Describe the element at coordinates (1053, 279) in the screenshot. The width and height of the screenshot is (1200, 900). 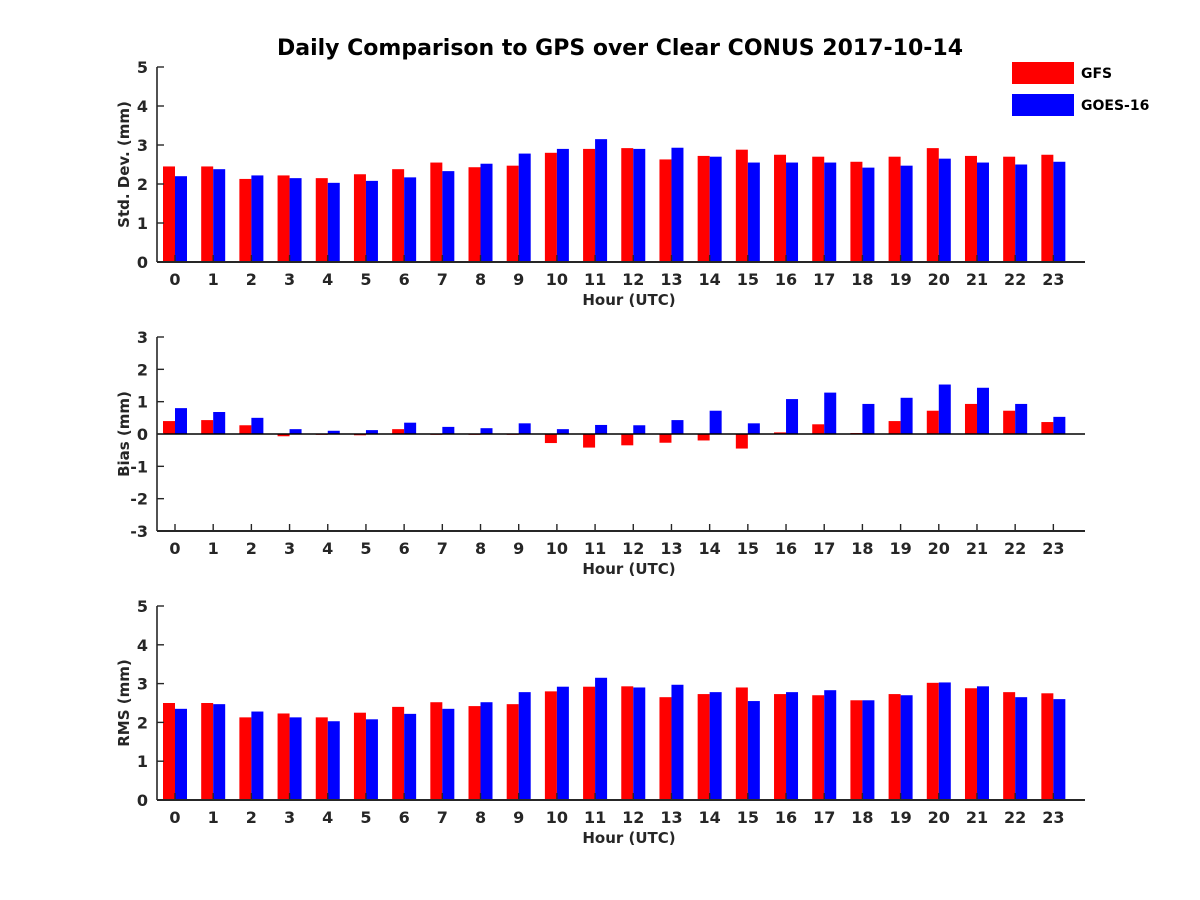
I see `x-tick-label: 23` at that location.